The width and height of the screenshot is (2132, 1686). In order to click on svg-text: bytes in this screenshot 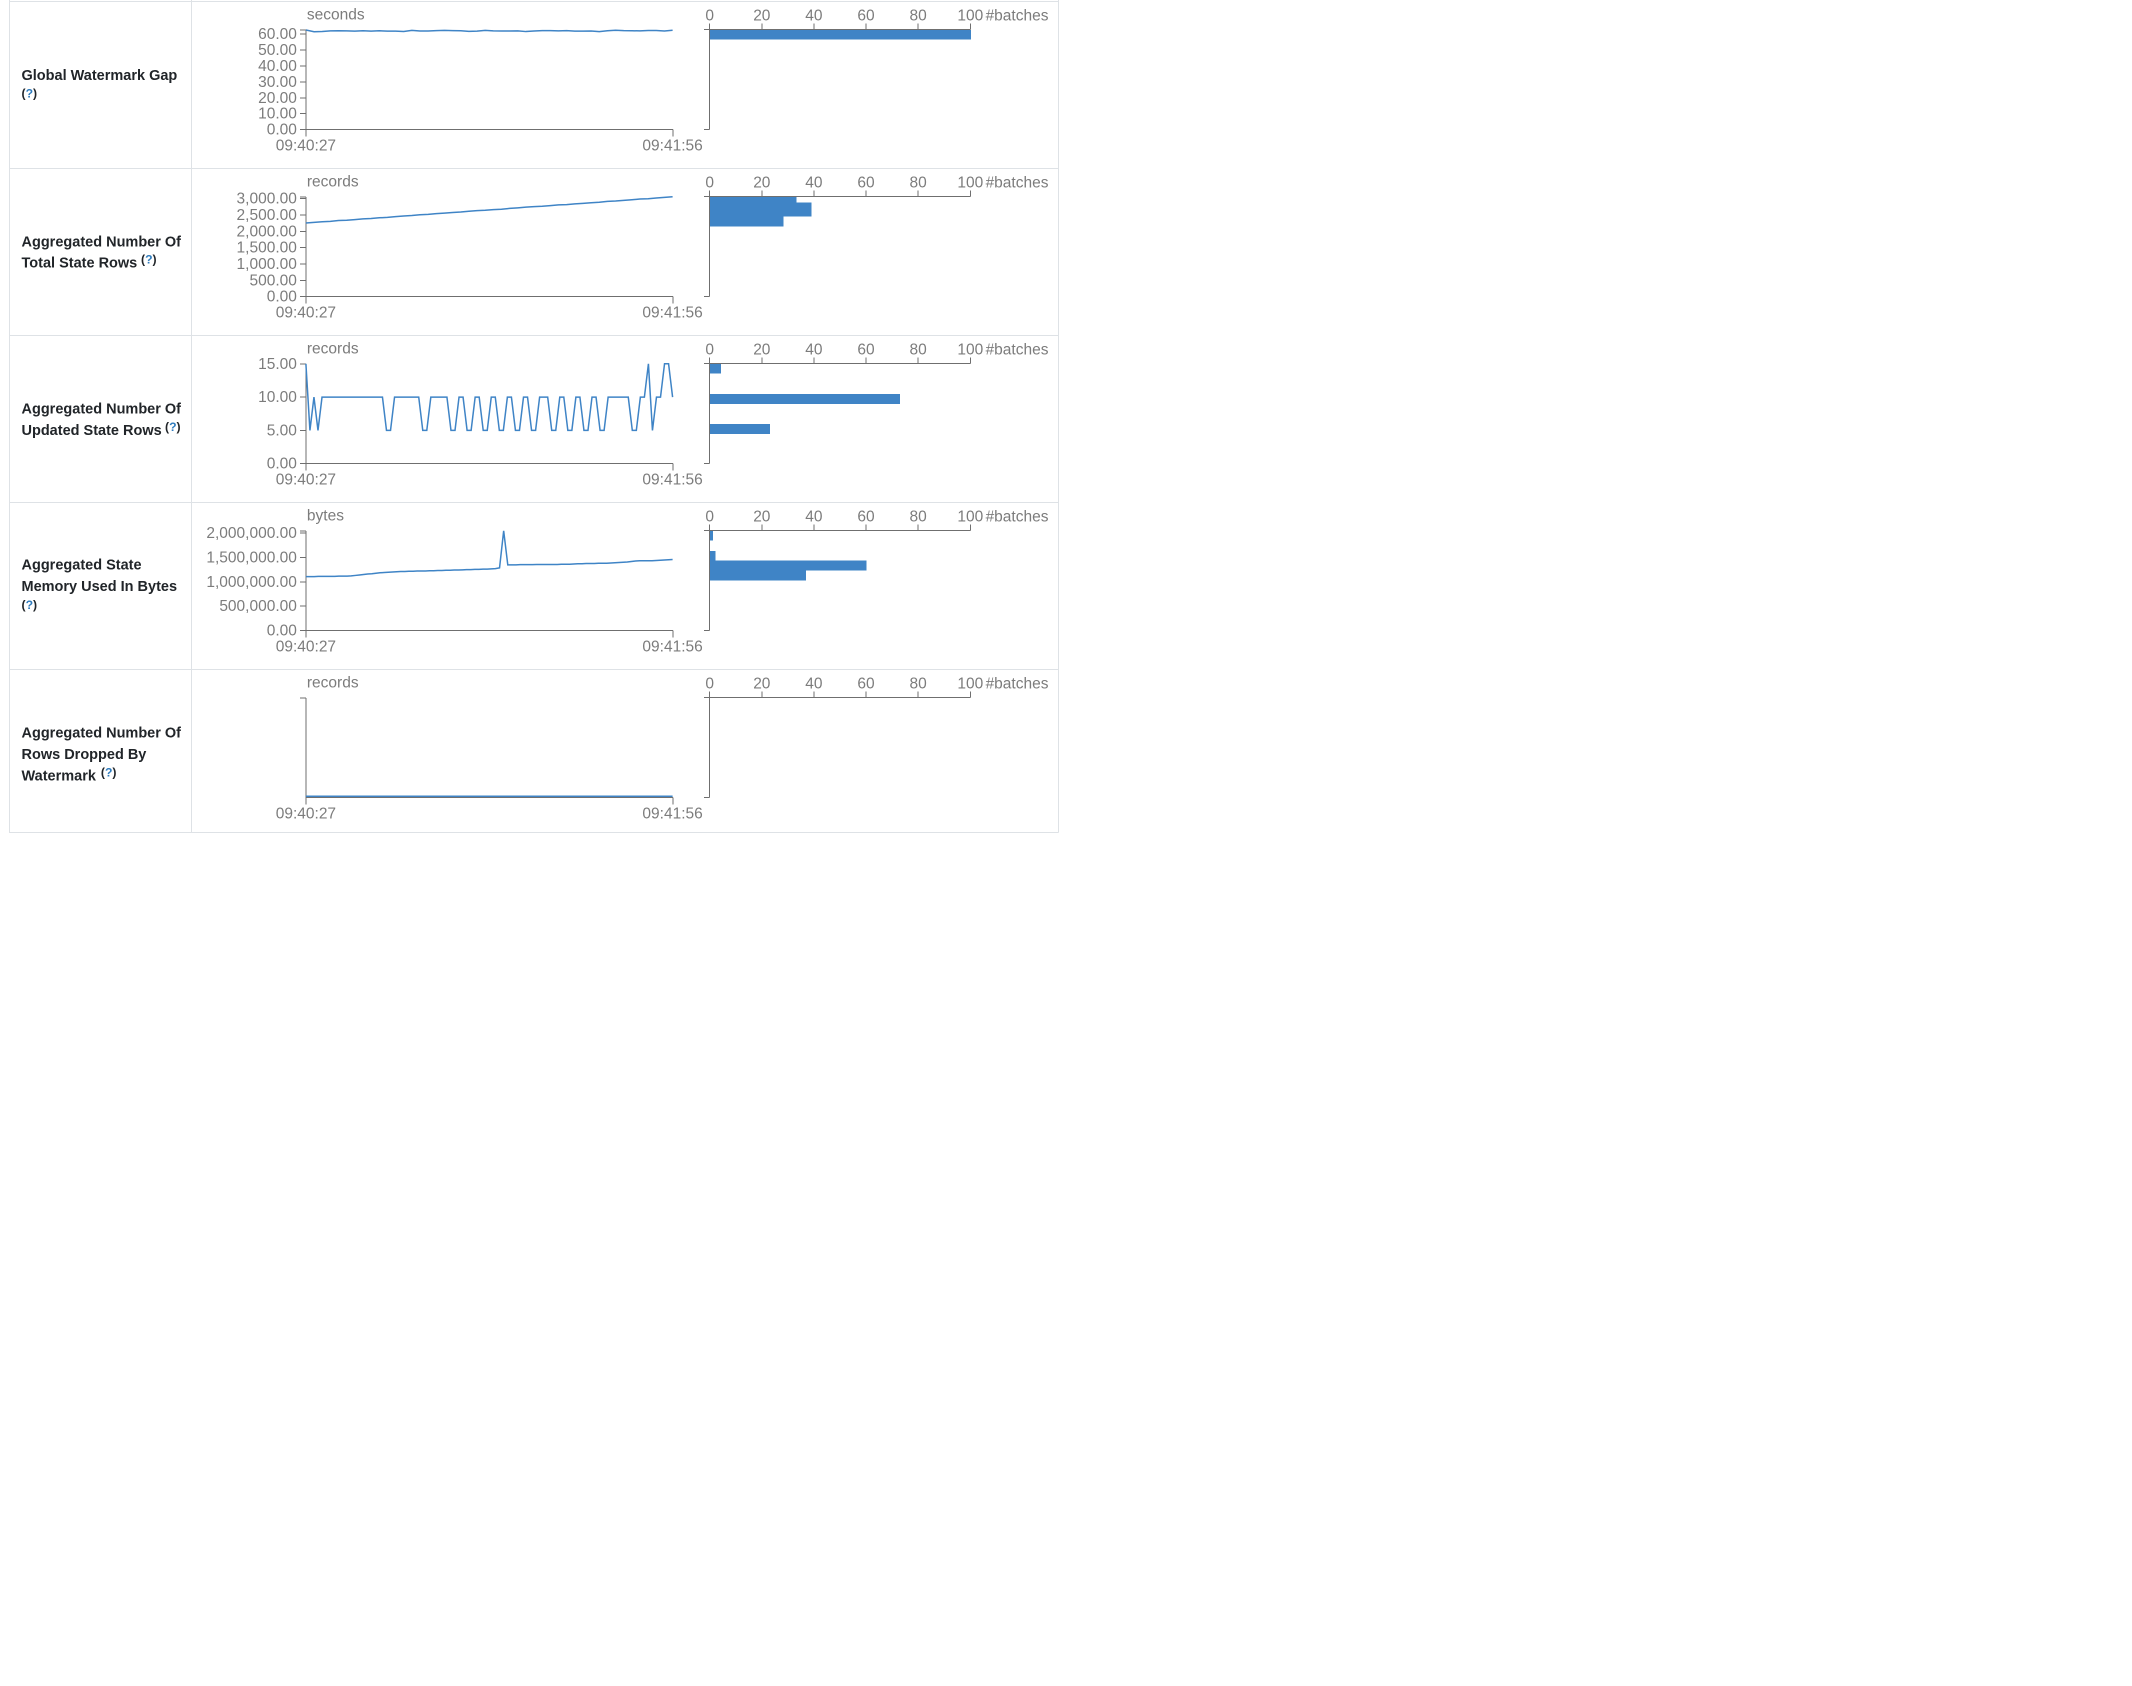, I will do `click(325, 515)`.